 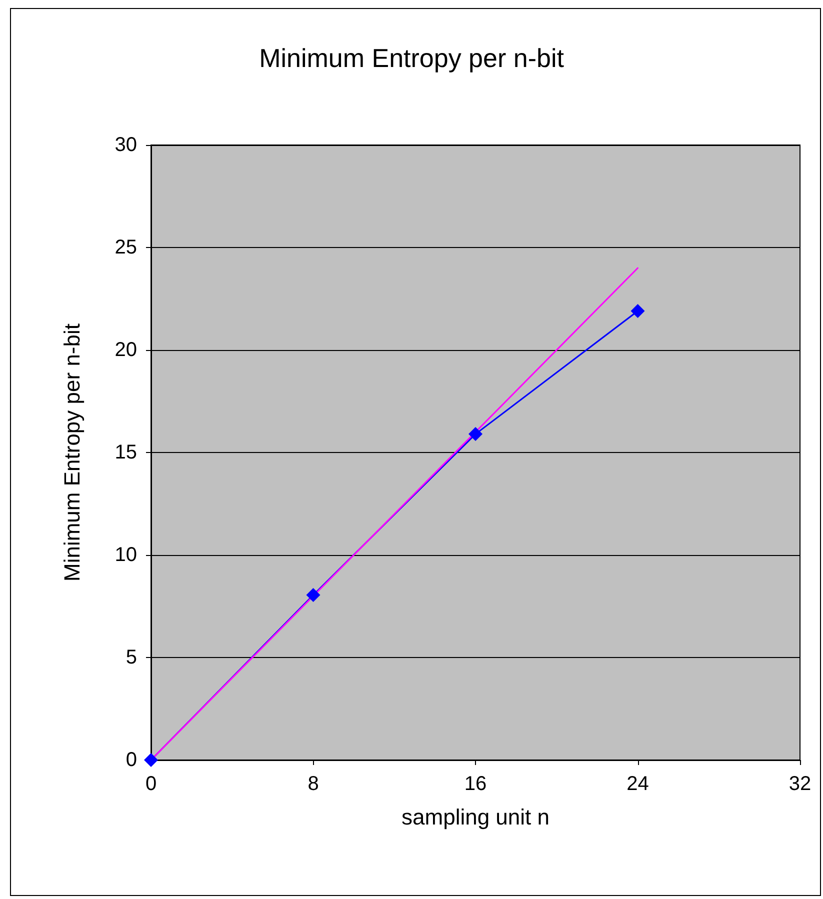 What do you see at coordinates (412, 58) in the screenshot?
I see `chart-title: Minimum Entropy per n-bit` at bounding box center [412, 58].